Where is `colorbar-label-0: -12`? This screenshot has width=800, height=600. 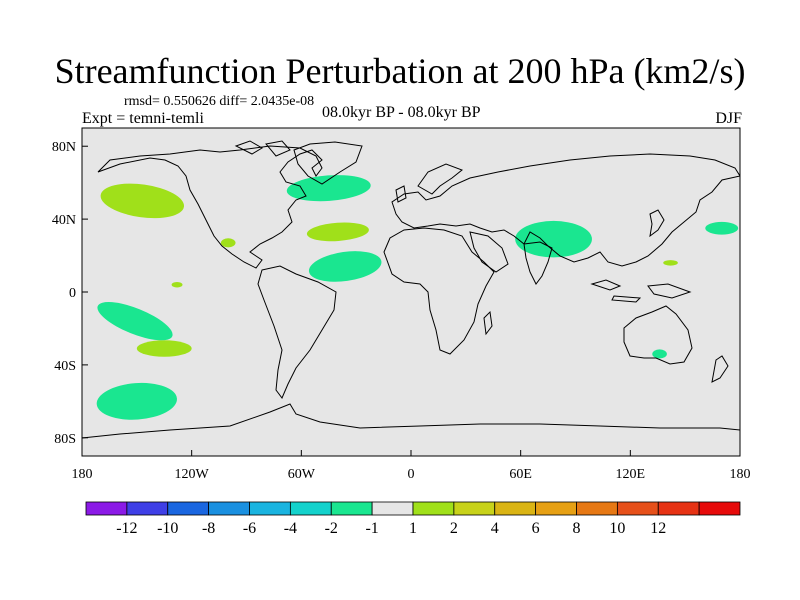 colorbar-label-0: -12 is located at coordinates (126, 528).